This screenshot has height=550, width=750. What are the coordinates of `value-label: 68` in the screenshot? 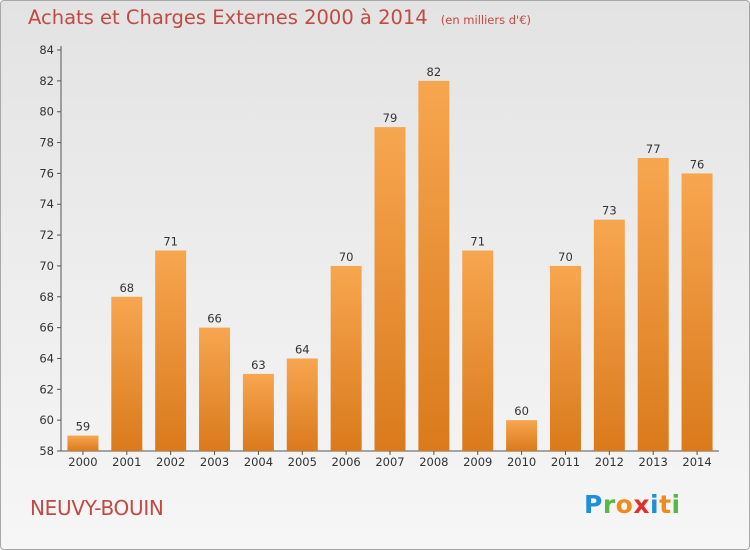 It's located at (126, 288).